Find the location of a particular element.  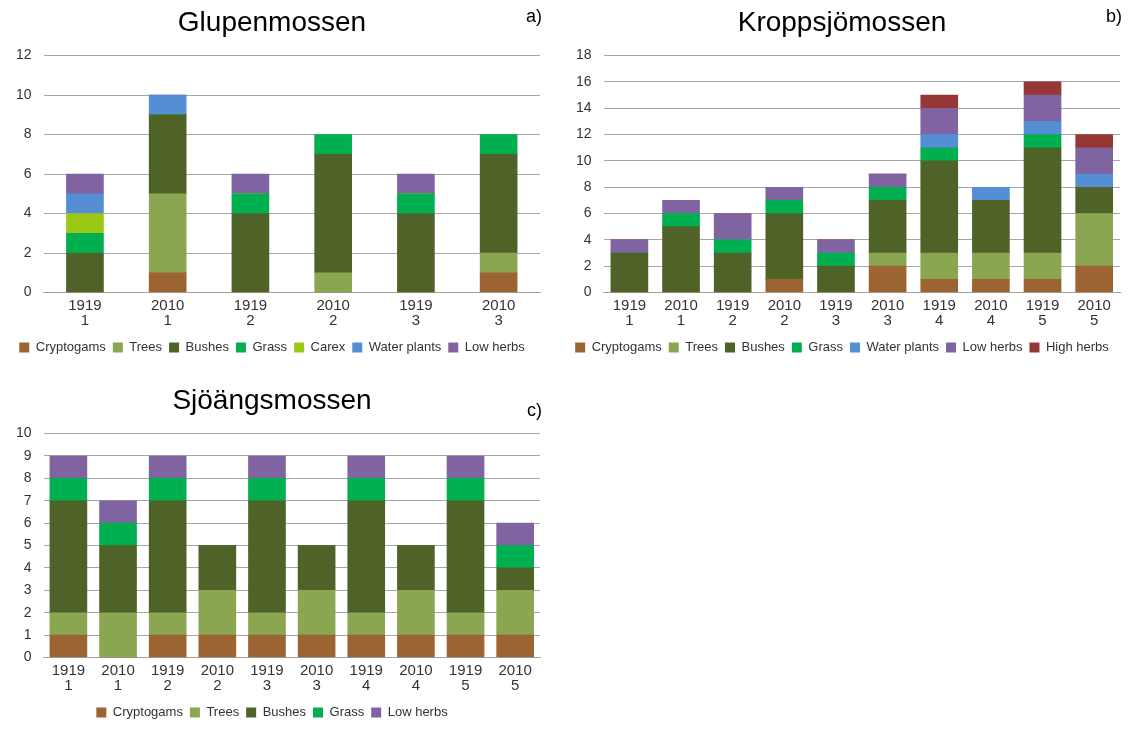

y-tick-label: 14 is located at coordinates (583, 107).